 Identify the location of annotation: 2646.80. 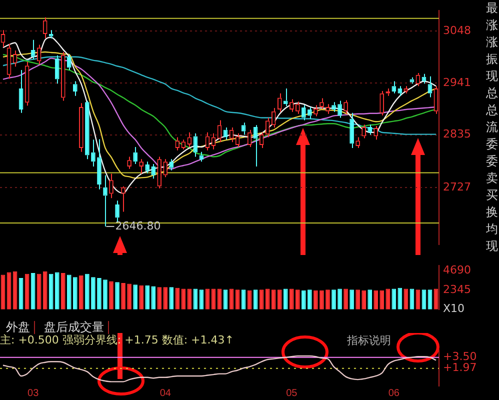
(138, 225).